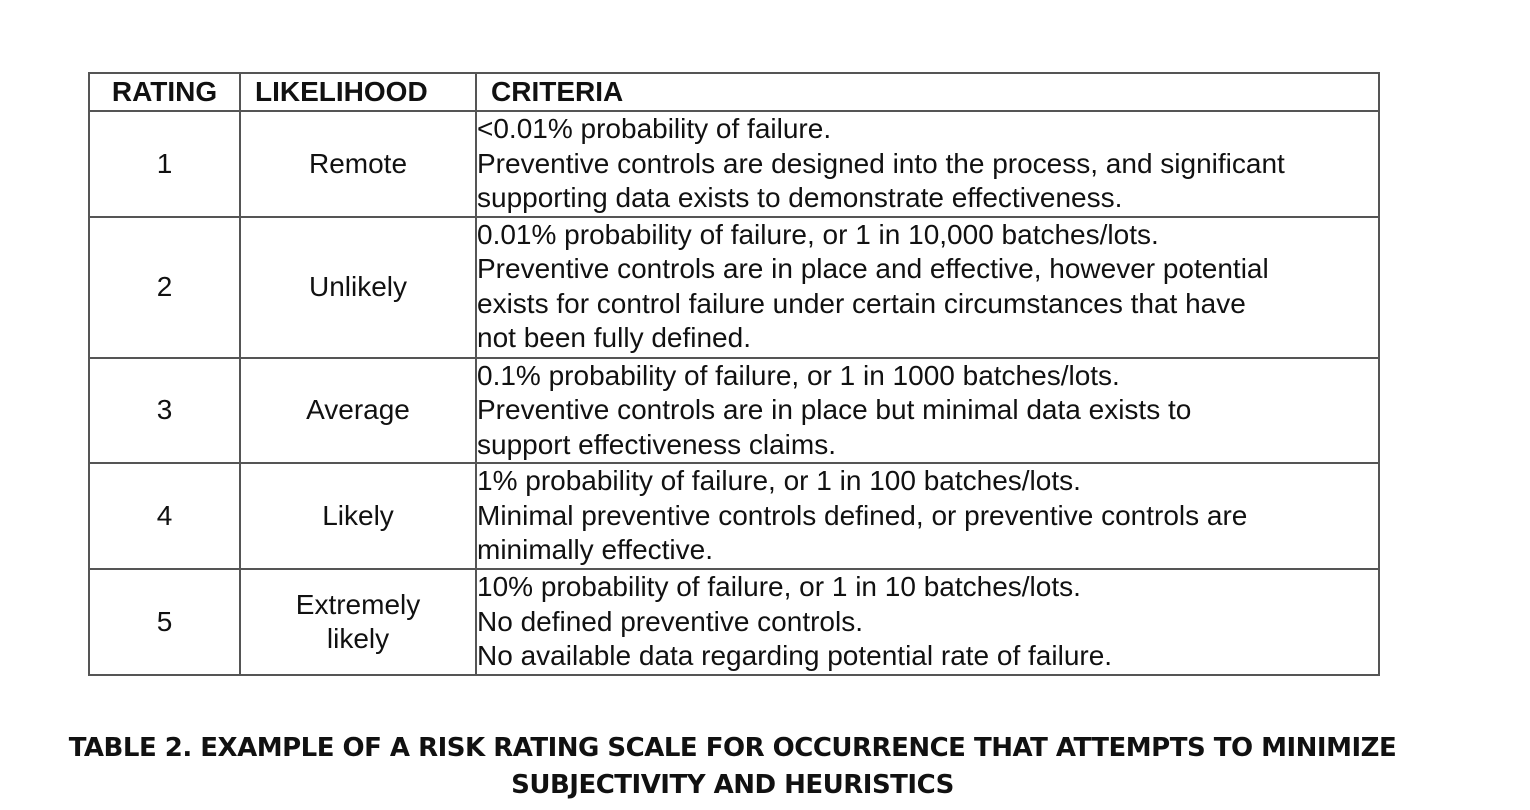  I want to click on criteria-line: support effectiveness claims., so click(656, 444).